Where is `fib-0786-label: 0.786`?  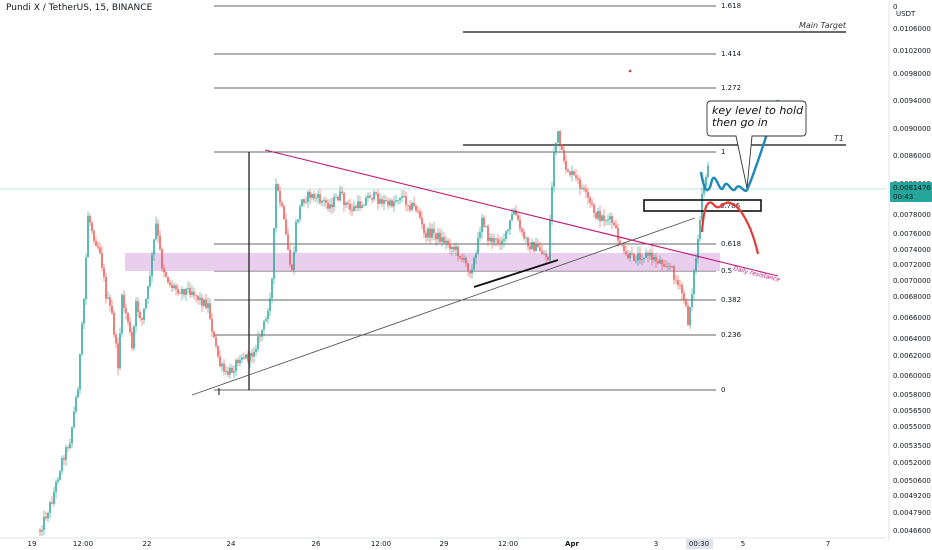
fib-0786-label: 0.786 is located at coordinates (730, 206).